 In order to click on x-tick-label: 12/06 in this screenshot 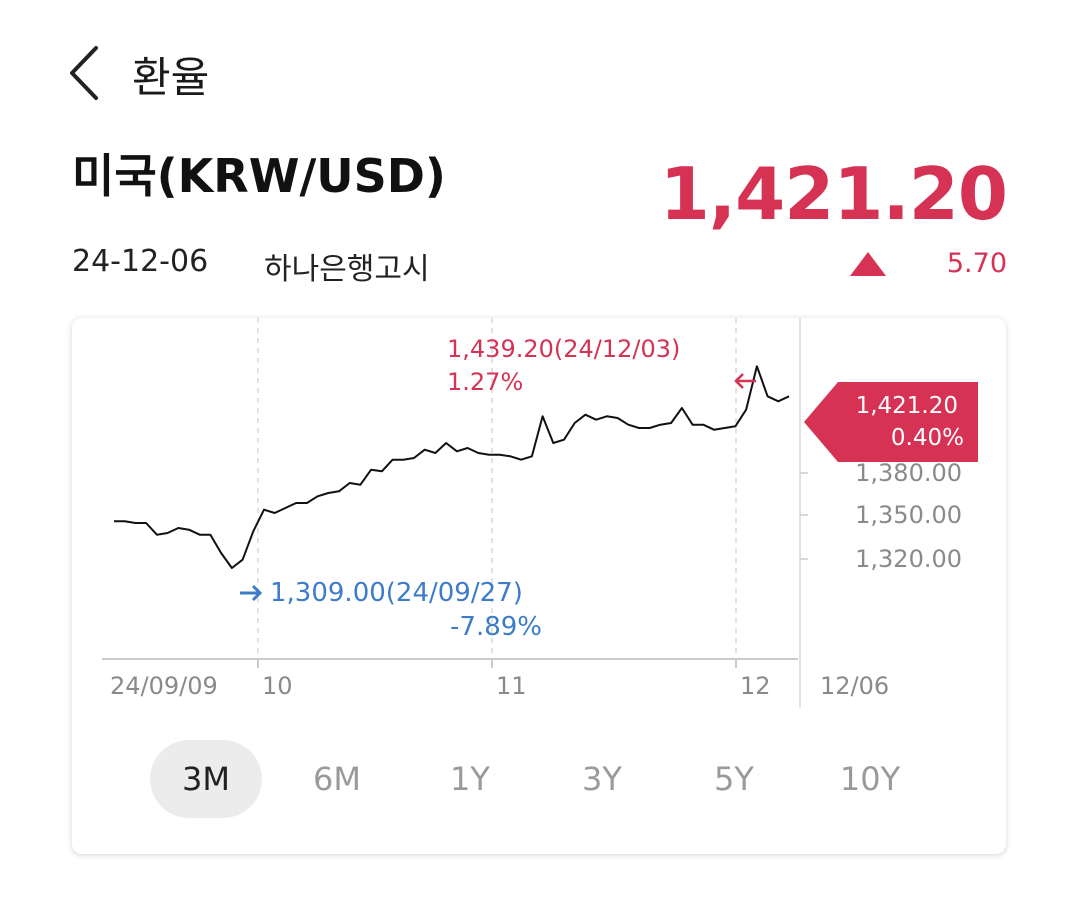, I will do `click(854, 686)`.